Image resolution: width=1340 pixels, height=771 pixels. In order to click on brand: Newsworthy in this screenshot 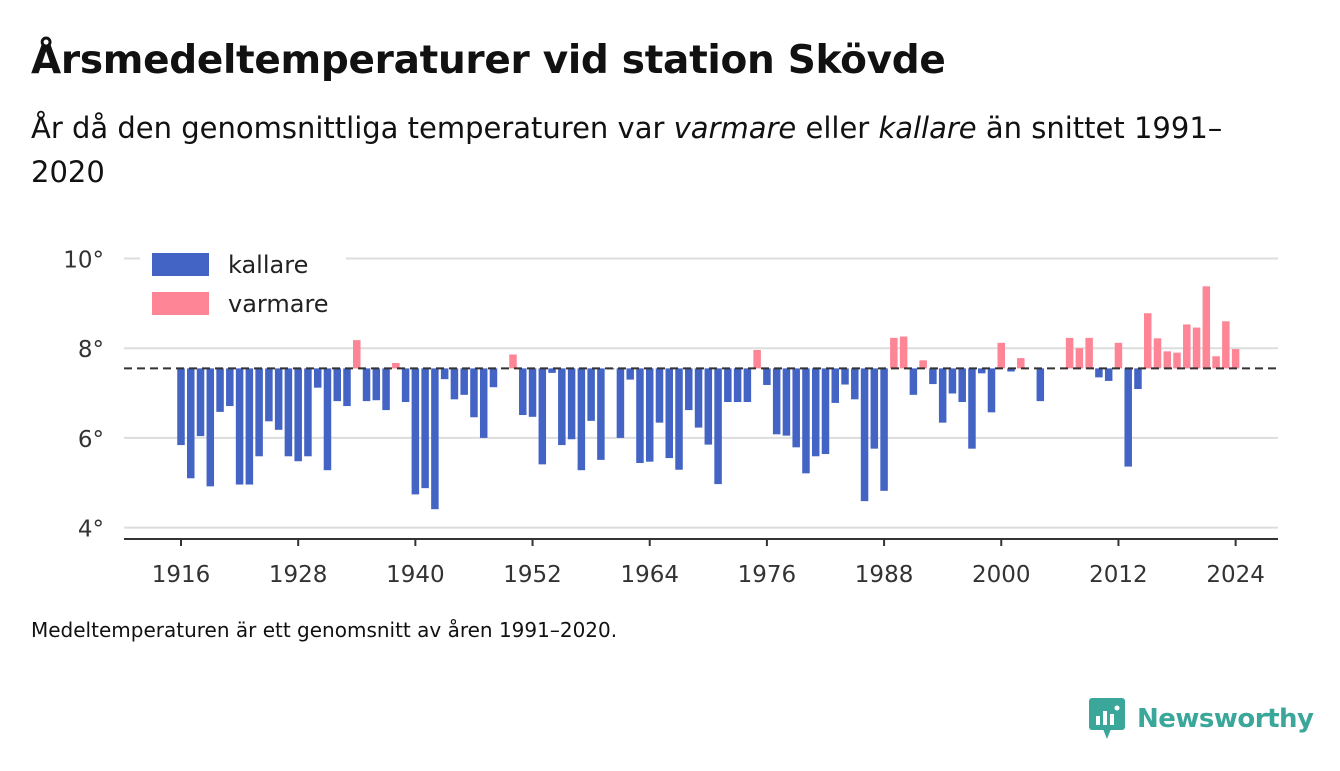, I will do `click(1201, 719)`.